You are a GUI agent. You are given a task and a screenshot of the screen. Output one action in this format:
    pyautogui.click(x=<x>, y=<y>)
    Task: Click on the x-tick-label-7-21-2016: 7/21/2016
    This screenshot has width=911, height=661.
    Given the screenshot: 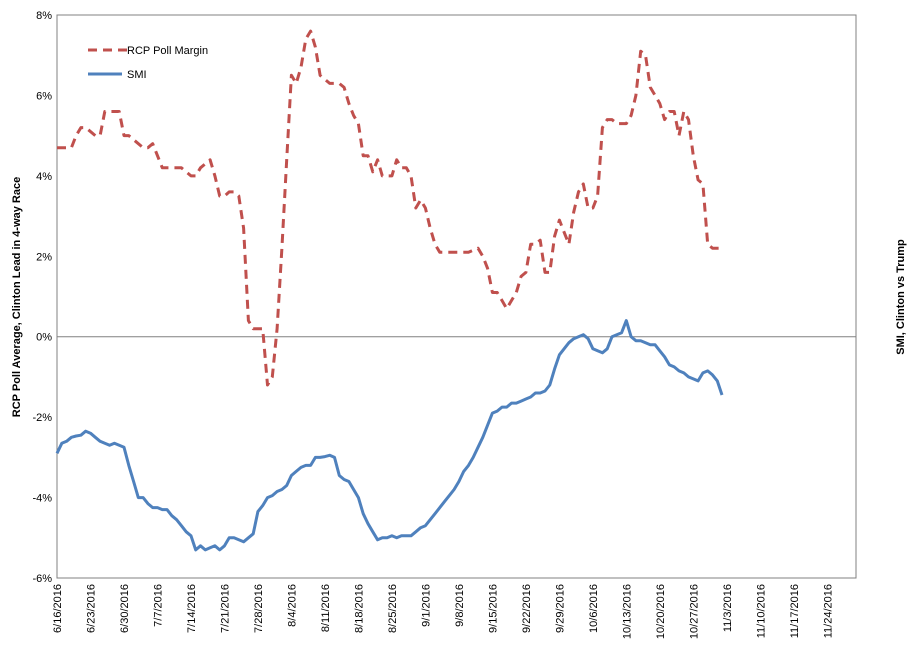 What is the action you would take?
    pyautogui.click(x=225, y=608)
    